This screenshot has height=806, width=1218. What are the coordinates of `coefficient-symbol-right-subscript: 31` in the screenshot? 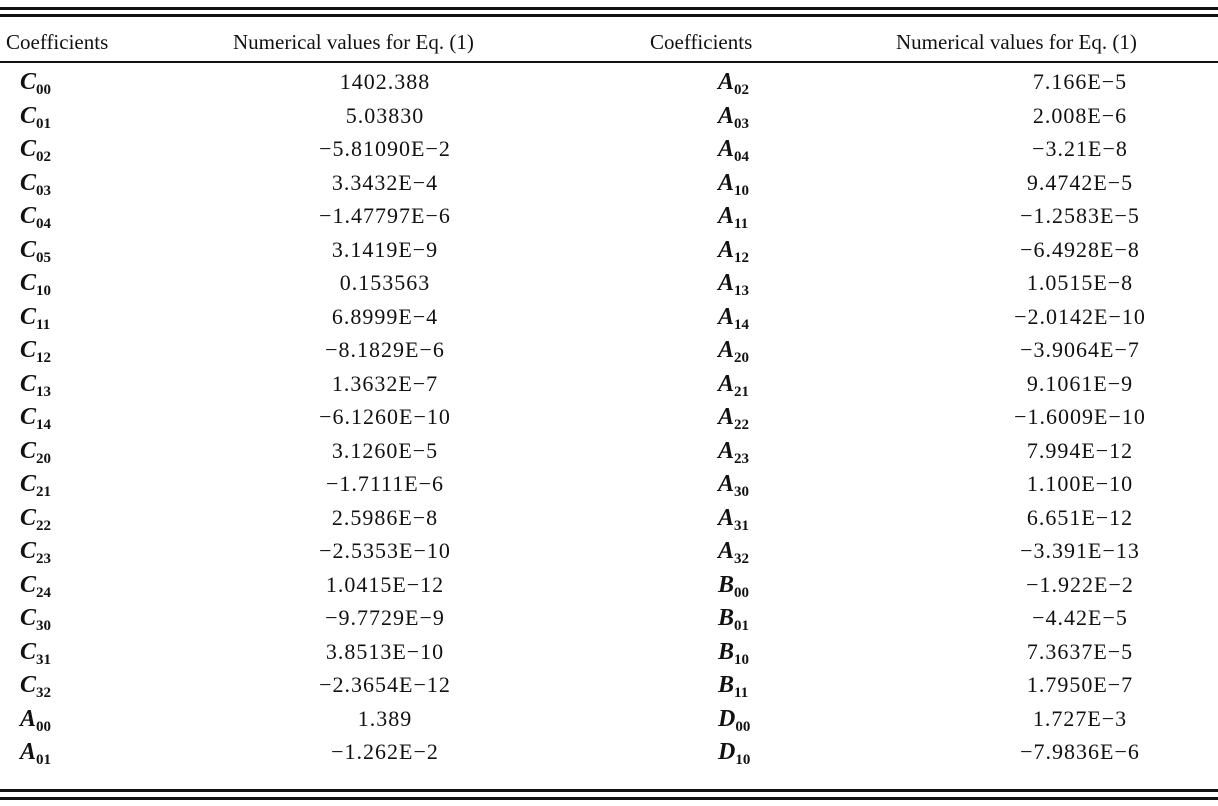 It's located at (742, 525).